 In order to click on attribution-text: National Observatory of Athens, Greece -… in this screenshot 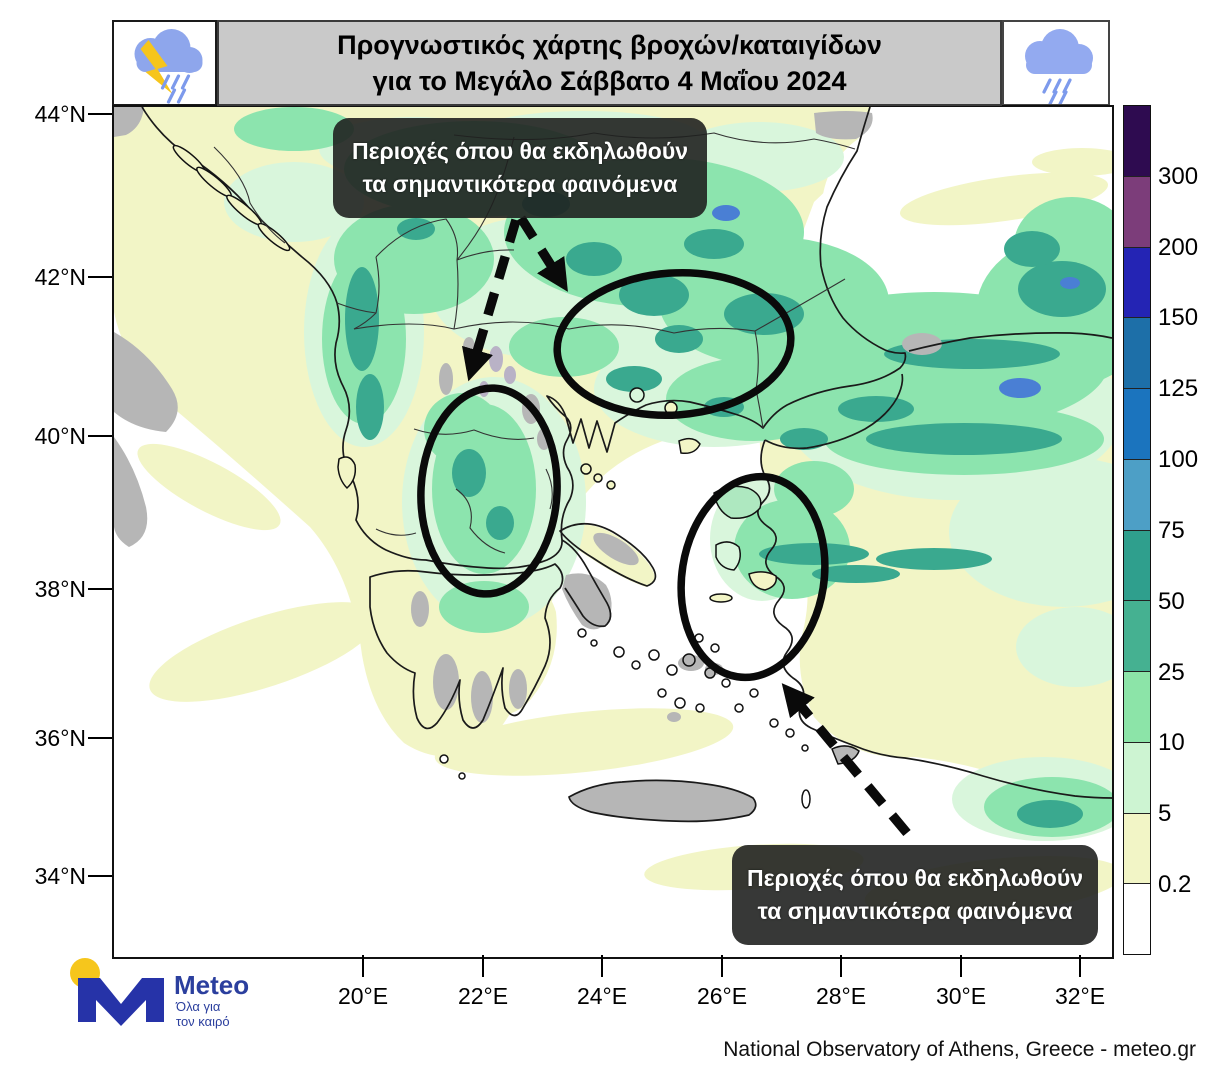, I will do `click(959, 1049)`.